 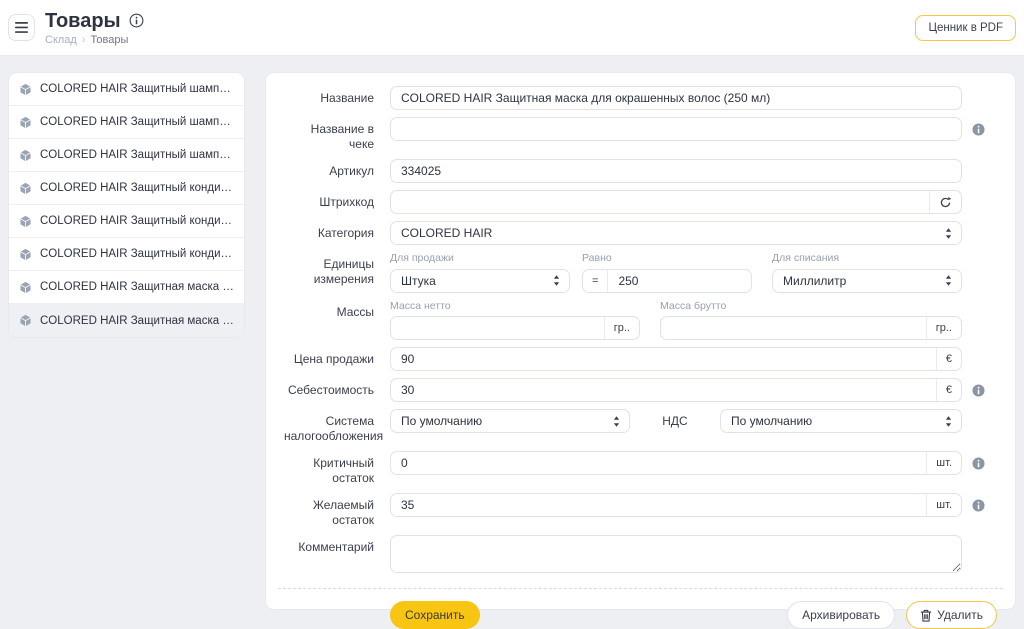 I want to click on page-title: Товары, so click(x=83, y=20).